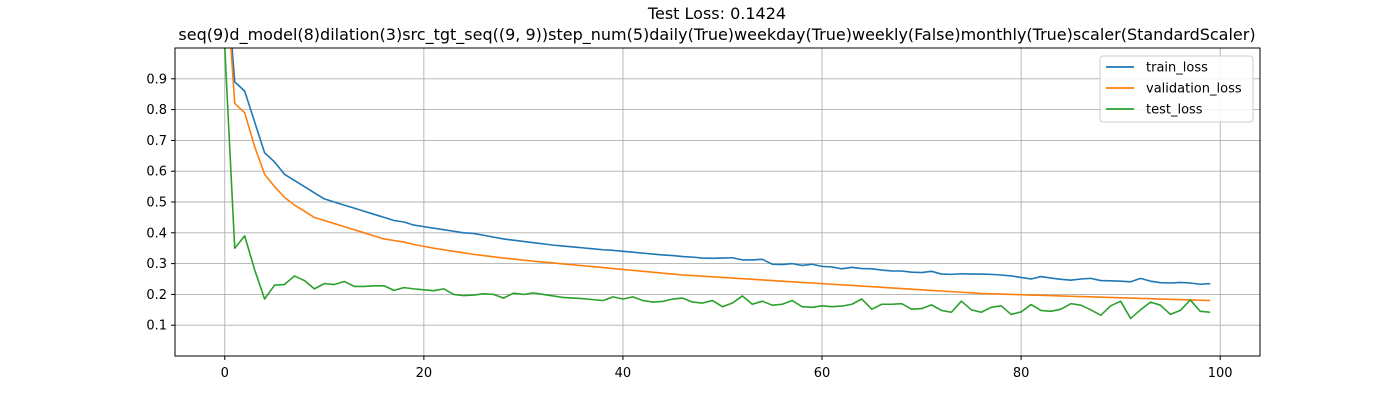 The image size is (1400, 400). What do you see at coordinates (424, 373) in the screenshot?
I see `x-tick-label: 20` at bounding box center [424, 373].